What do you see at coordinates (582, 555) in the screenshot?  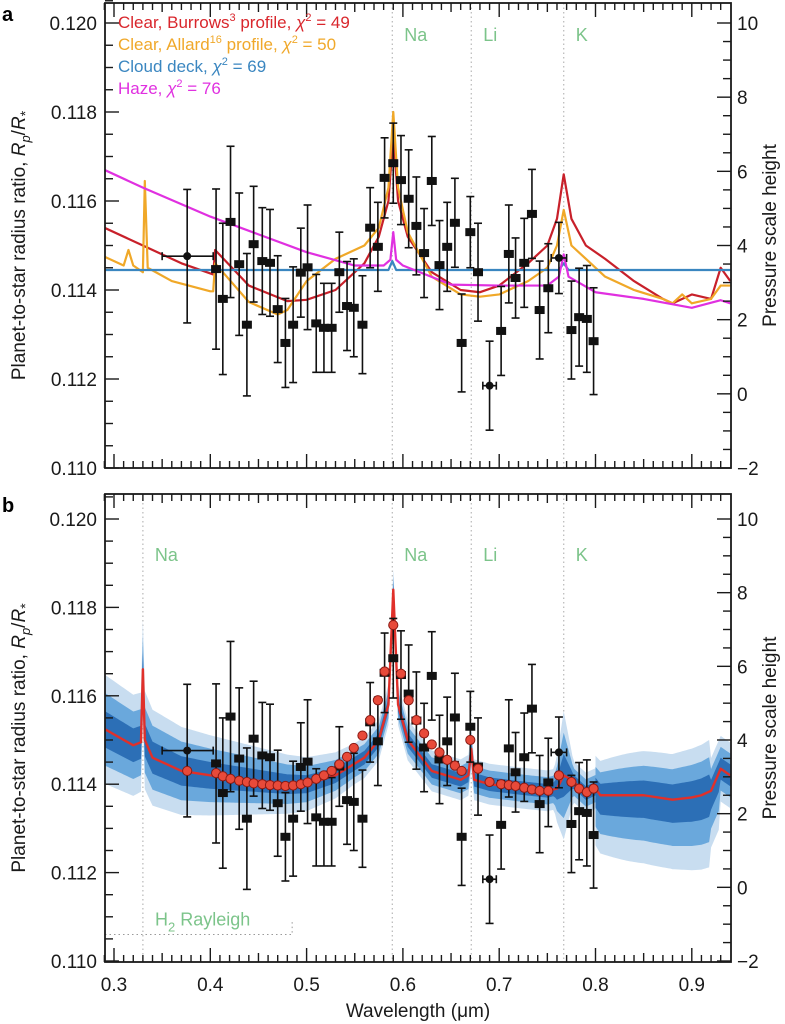 I see `element-label-k: K` at bounding box center [582, 555].